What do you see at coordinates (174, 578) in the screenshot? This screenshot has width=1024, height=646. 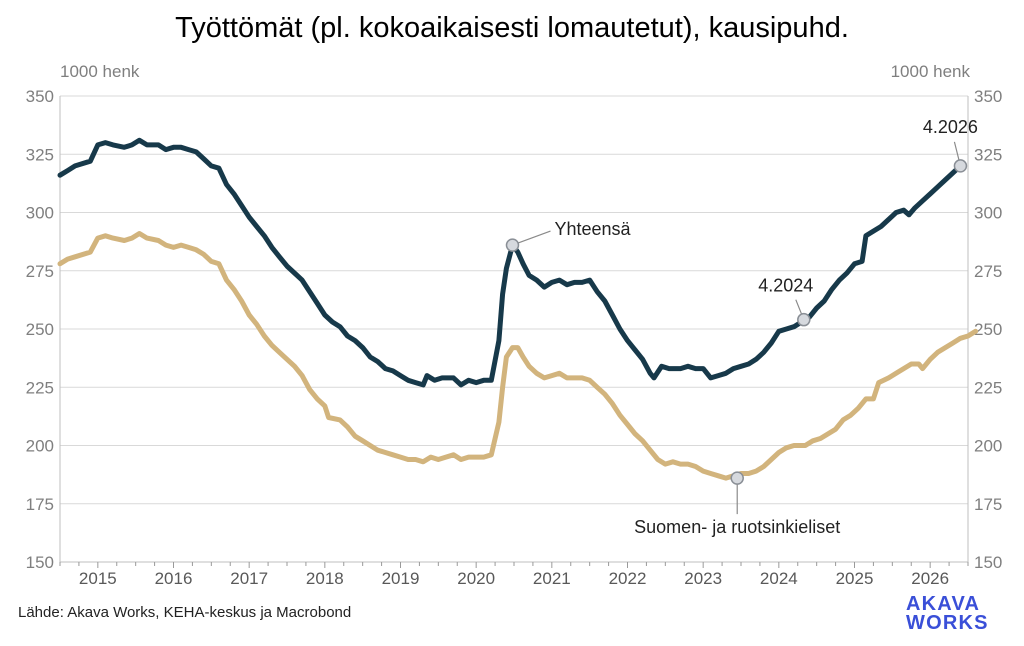 I see `xtick-2016: 2016` at bounding box center [174, 578].